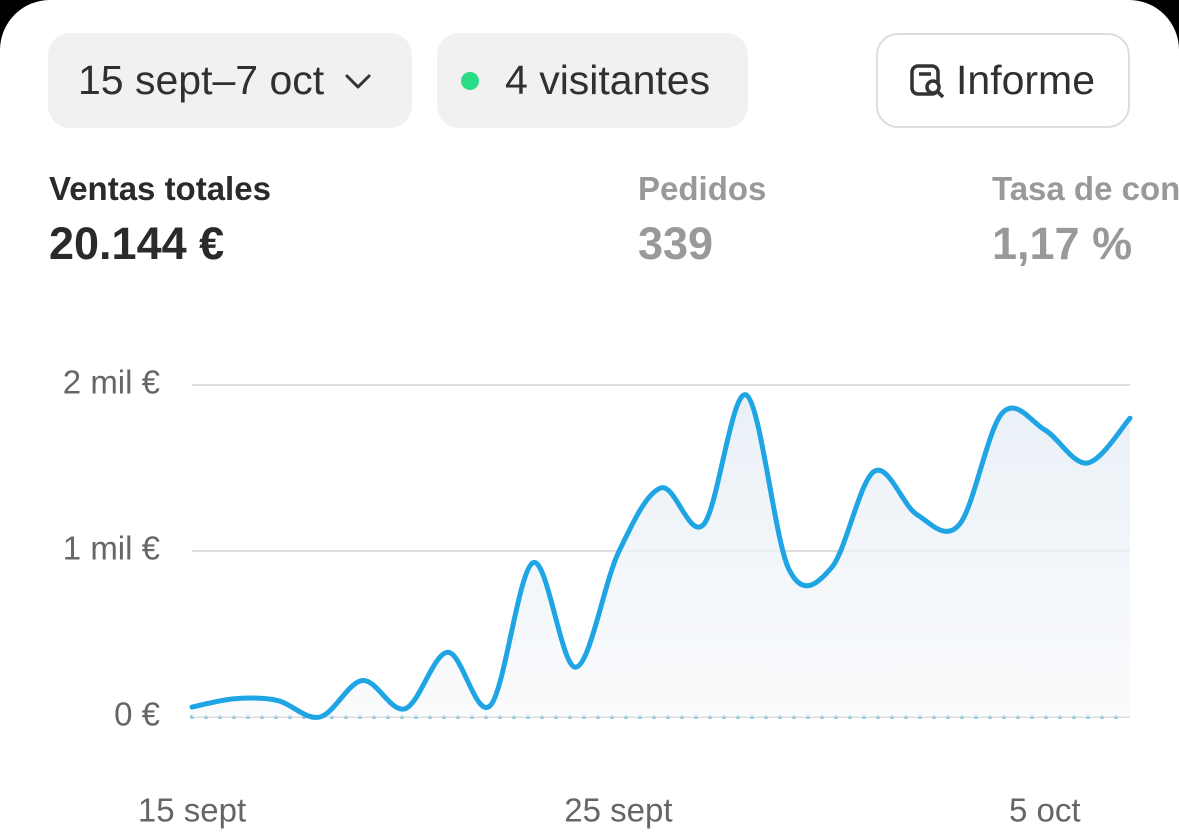 This screenshot has width=1179, height=837. Describe the element at coordinates (192, 810) in the screenshot. I see `x-tick-label: 15 sept` at that location.